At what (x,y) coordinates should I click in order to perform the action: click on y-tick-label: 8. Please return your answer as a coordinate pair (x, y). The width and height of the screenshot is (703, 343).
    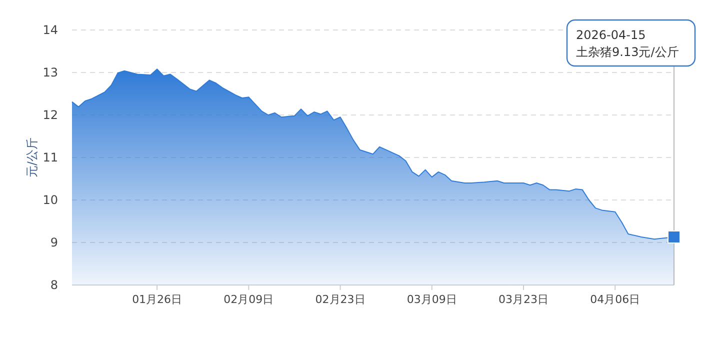
    Looking at the image, I should click on (54, 285).